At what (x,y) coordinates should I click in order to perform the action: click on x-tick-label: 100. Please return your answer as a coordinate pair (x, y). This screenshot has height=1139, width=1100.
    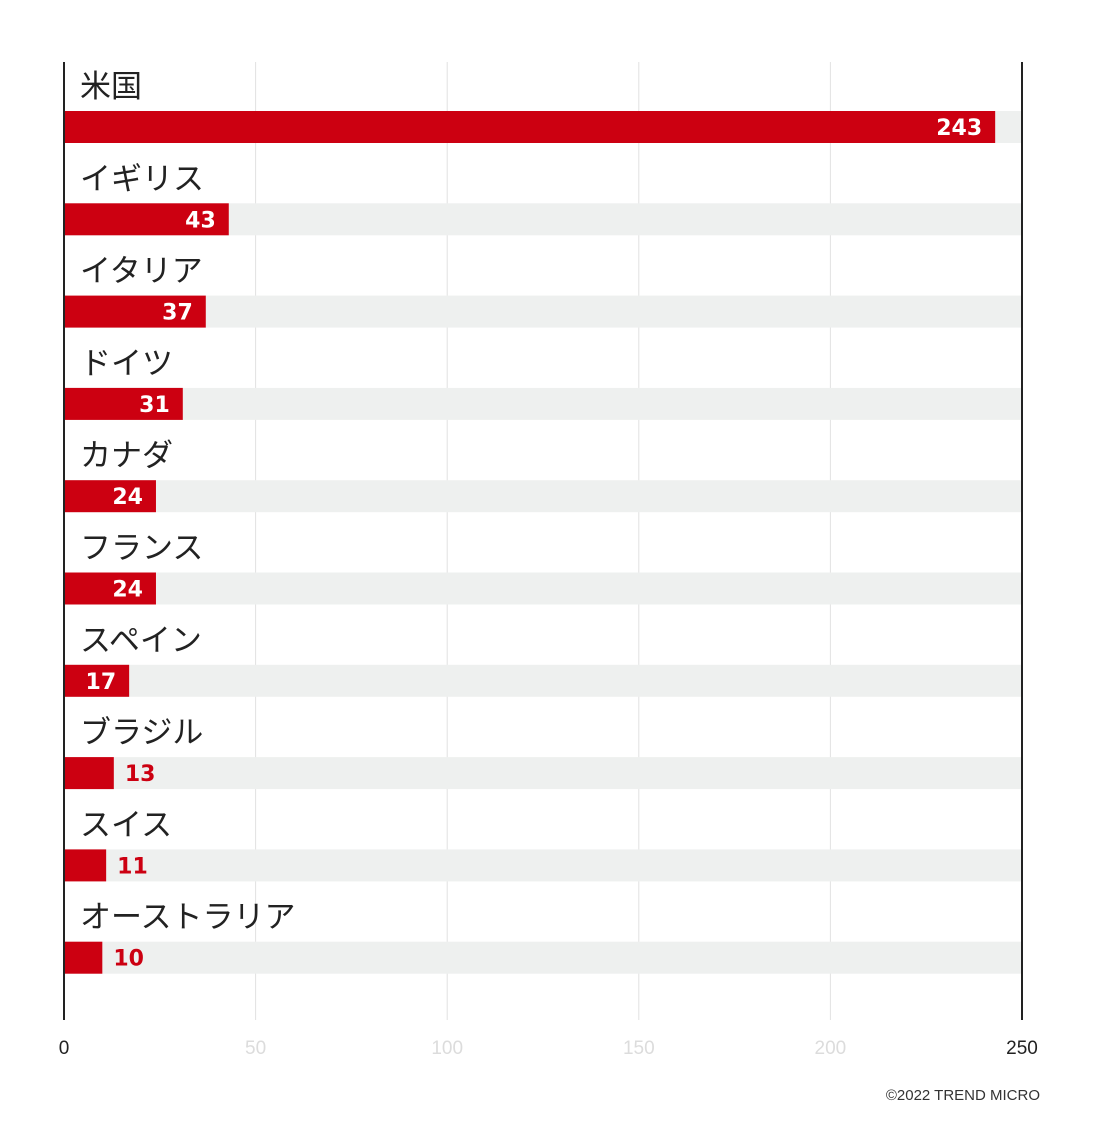
    Looking at the image, I should click on (447, 1048).